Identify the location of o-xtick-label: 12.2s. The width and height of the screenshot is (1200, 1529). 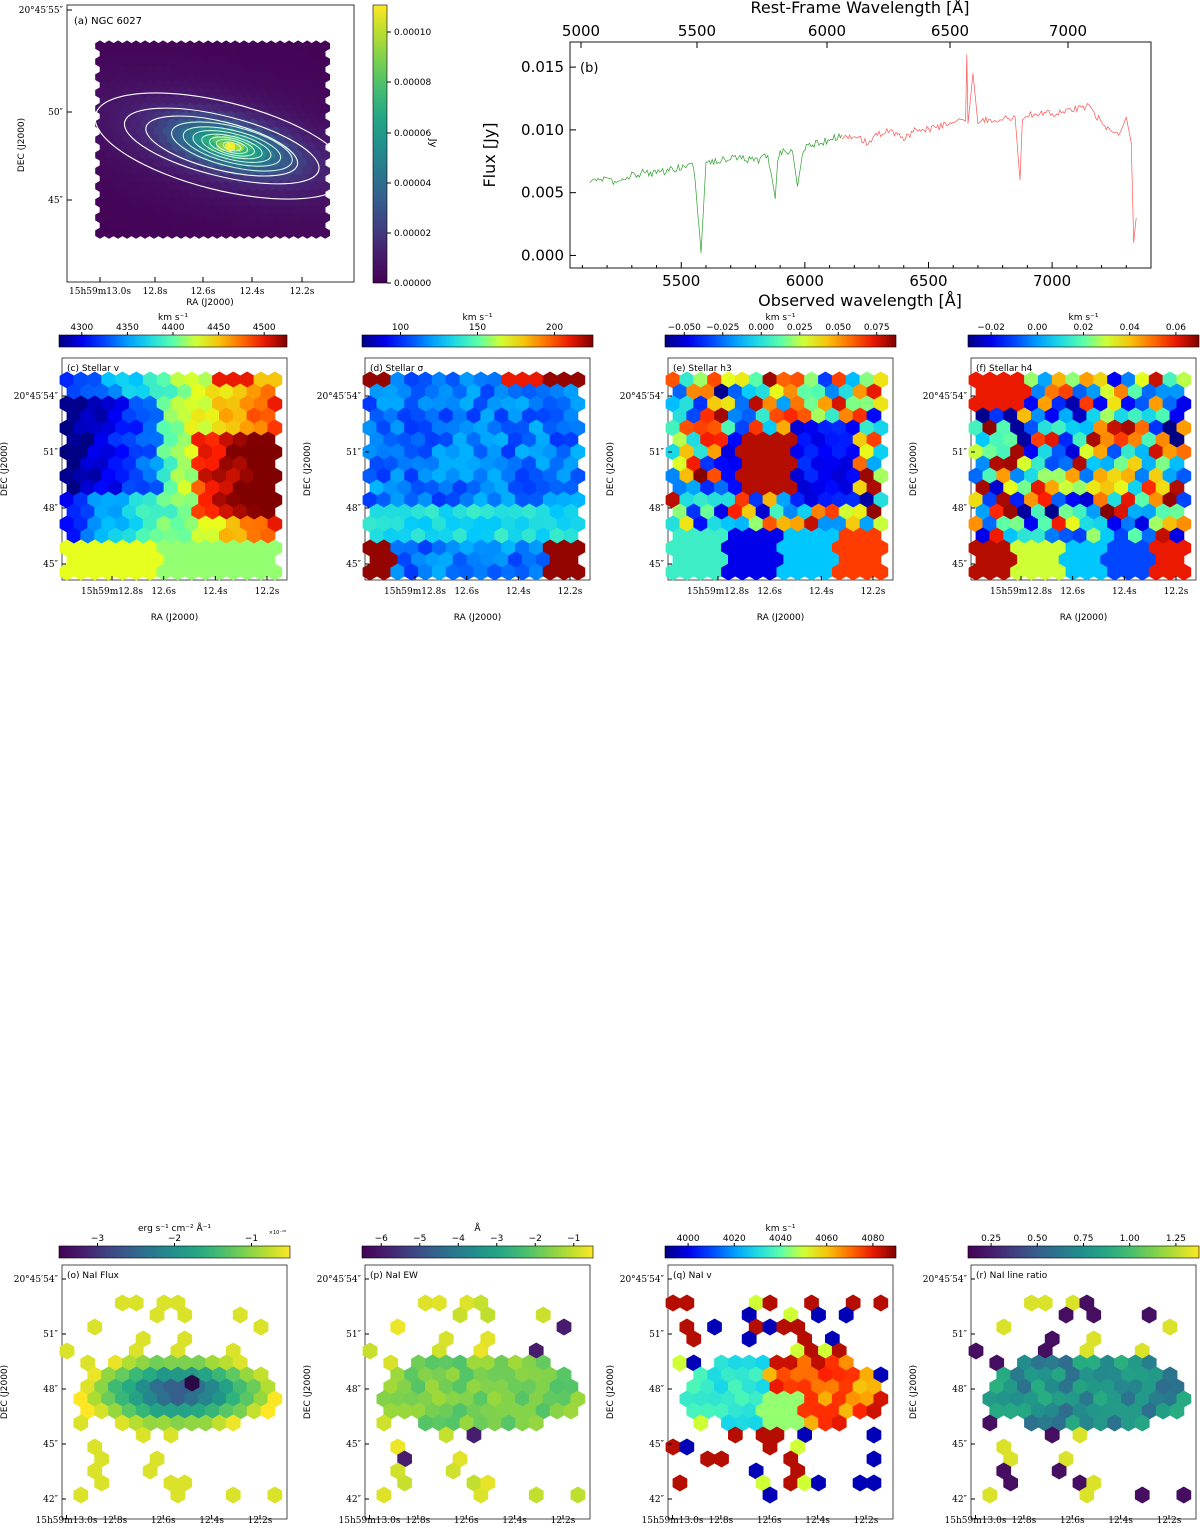
(260, 1521).